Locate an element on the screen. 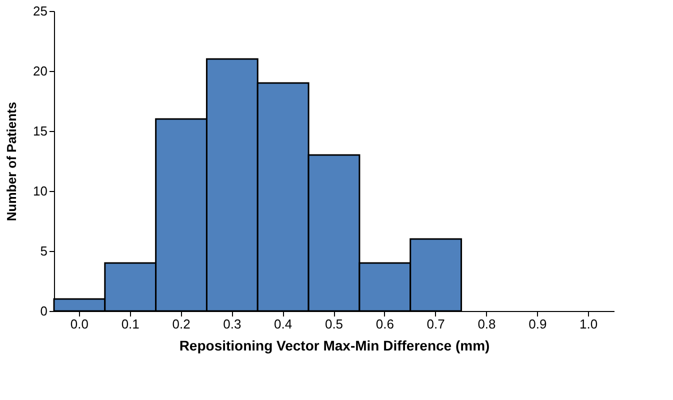 Image resolution: width=673 pixels, height=400 pixels. y-tick-label: 0 is located at coordinates (44, 311).